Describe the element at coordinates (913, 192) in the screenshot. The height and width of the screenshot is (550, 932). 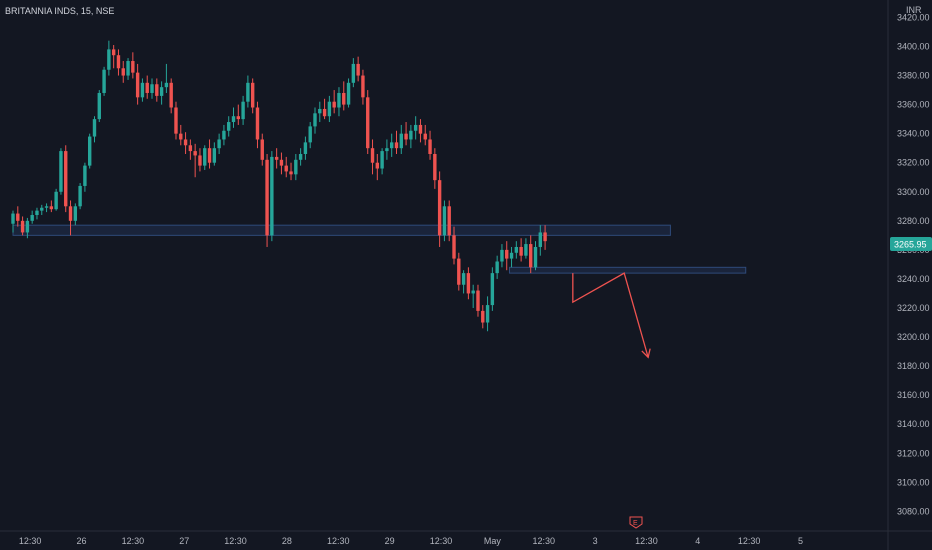
I see `y-tick-label: 3300.00` at that location.